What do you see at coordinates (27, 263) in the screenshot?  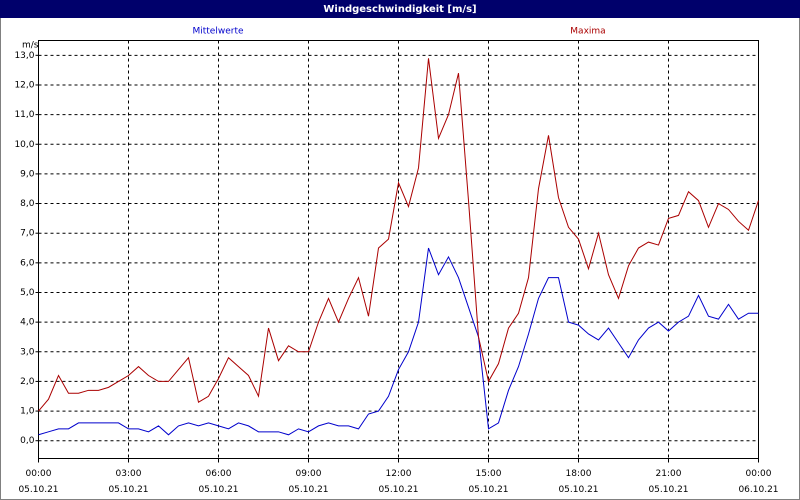 I see `y-tick-label: 6,0` at bounding box center [27, 263].